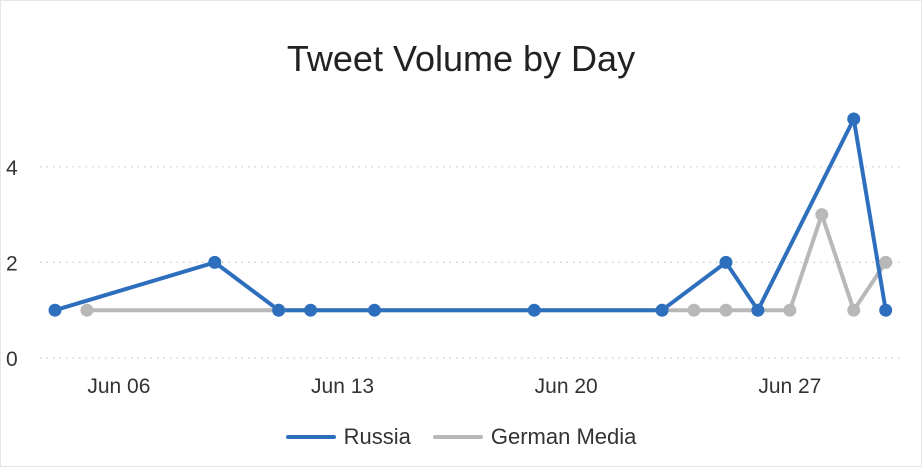 The height and width of the screenshot is (467, 922). I want to click on x-tick-label: Jun 27, so click(789, 386).